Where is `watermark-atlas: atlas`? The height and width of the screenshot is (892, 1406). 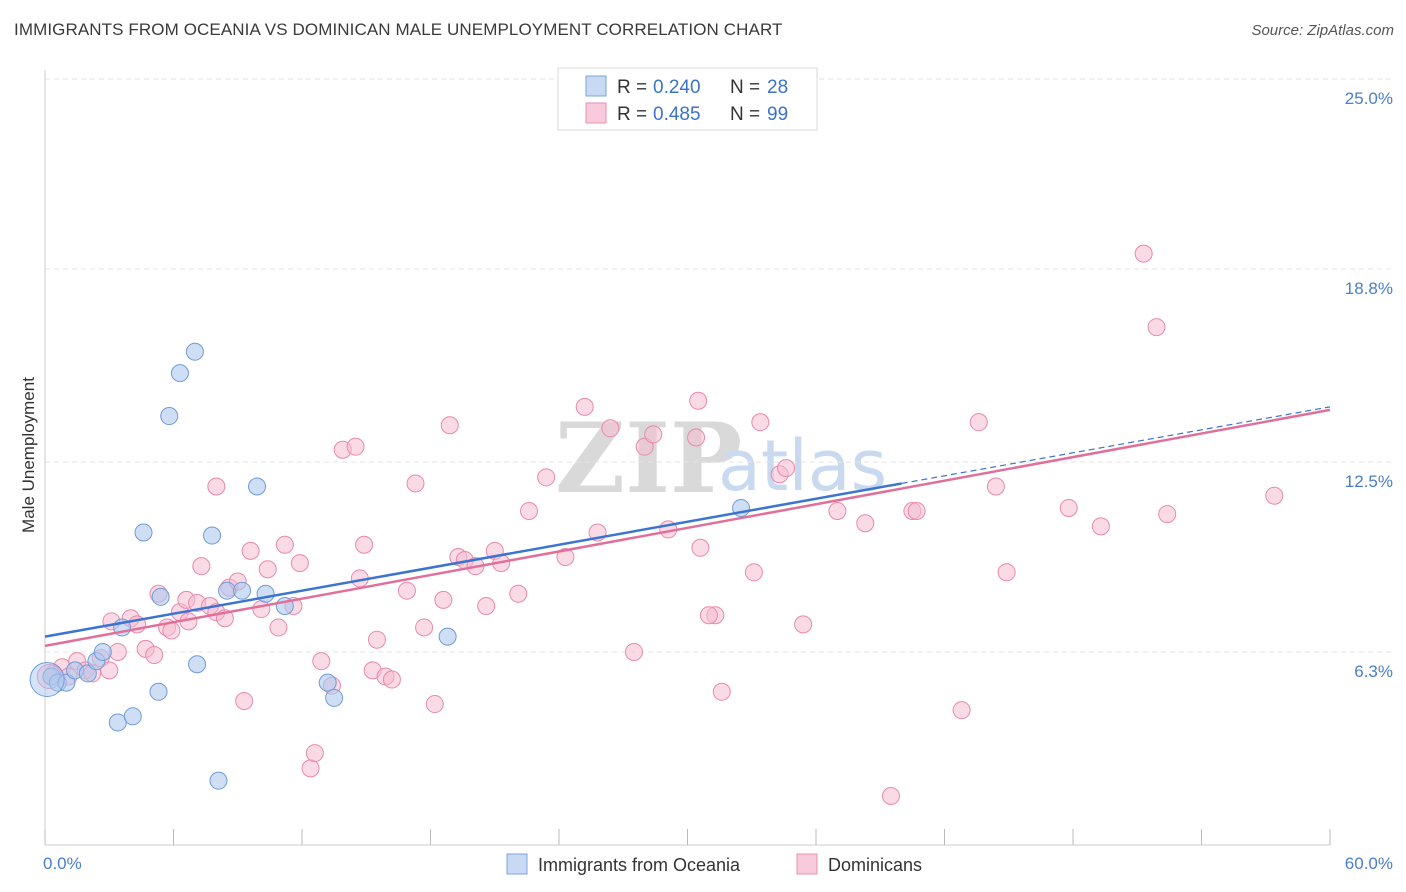
watermark-atlas: atlas is located at coordinates (802, 466).